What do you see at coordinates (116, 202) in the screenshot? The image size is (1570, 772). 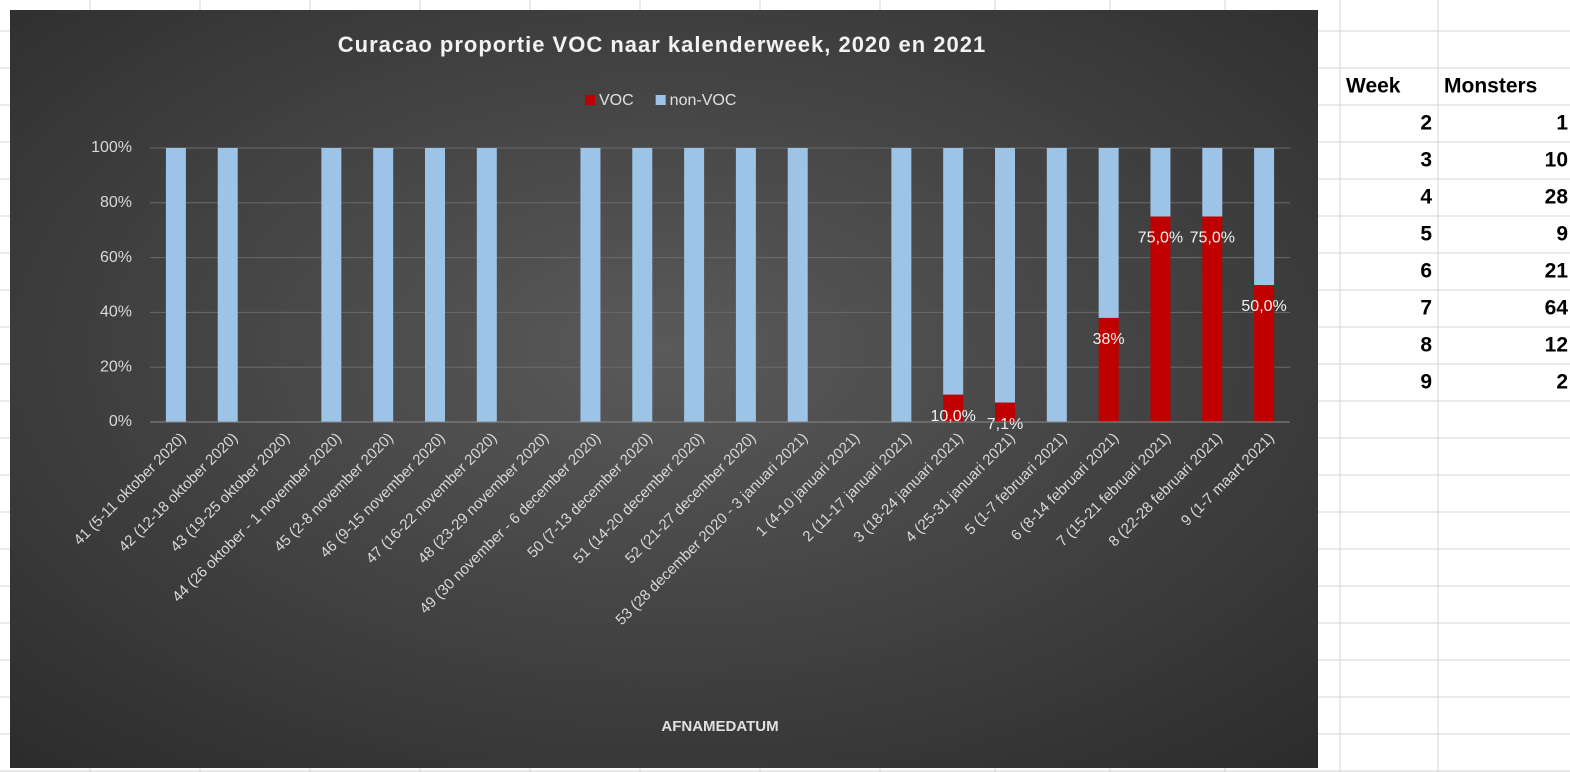 I see `y-tick-label: 80%` at bounding box center [116, 202].